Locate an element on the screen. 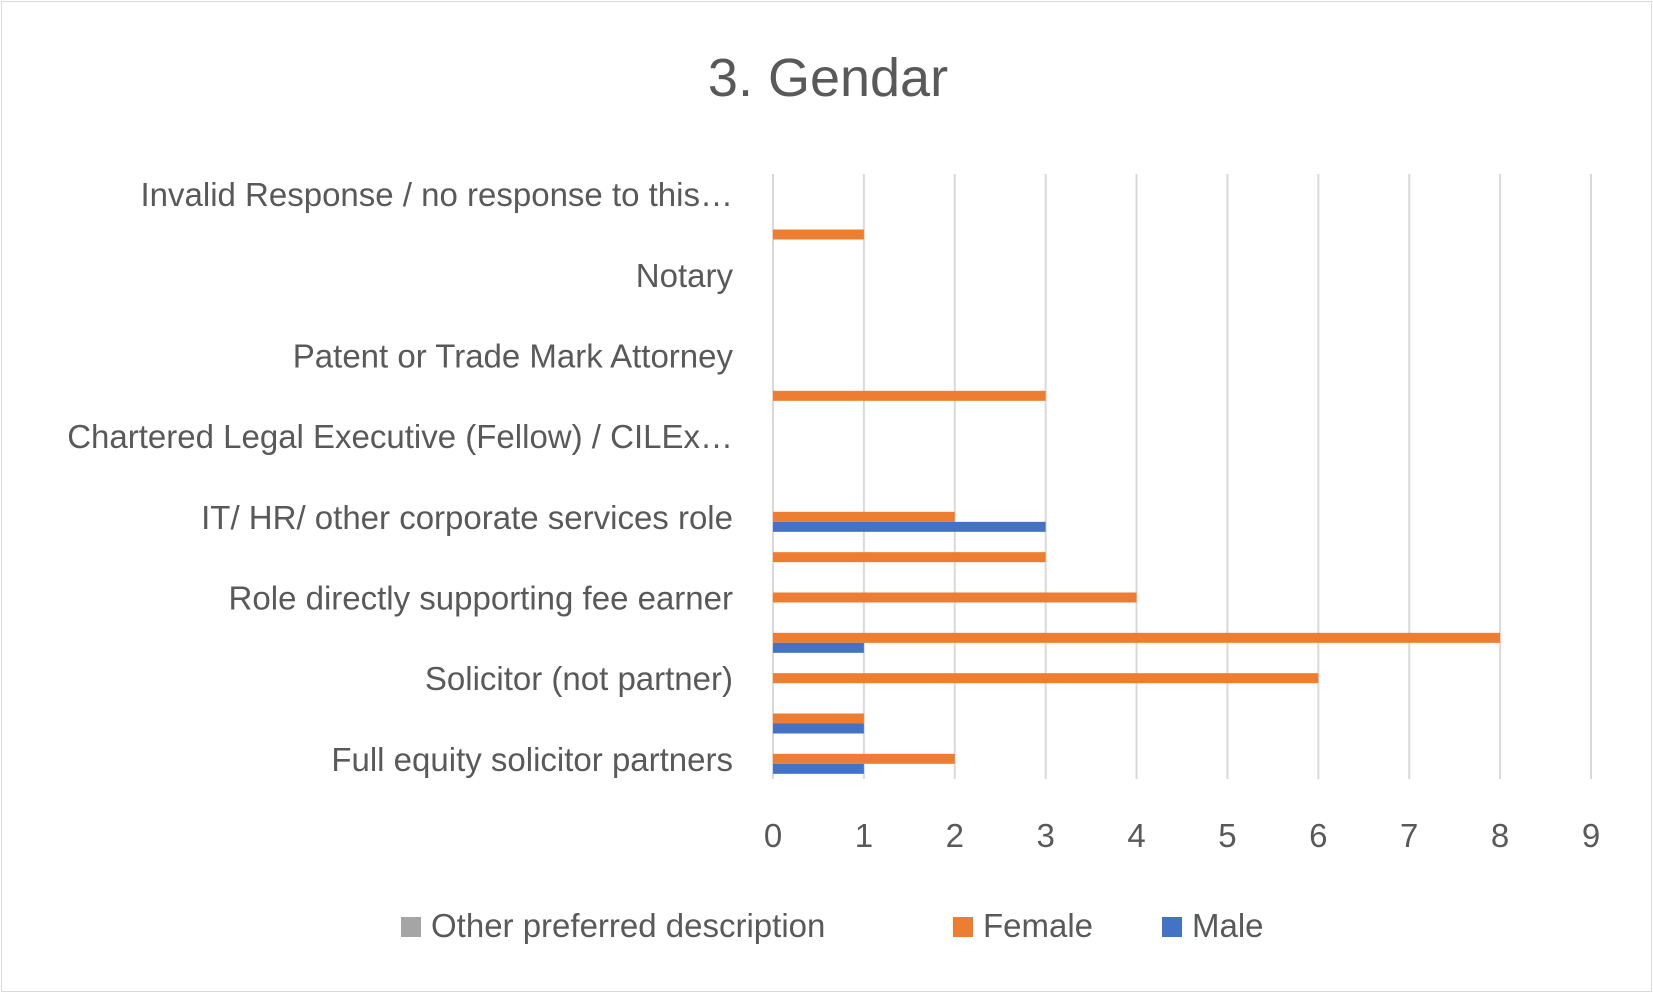  legend-label-other-preferred-description: Other preferred description is located at coordinates (628, 925).